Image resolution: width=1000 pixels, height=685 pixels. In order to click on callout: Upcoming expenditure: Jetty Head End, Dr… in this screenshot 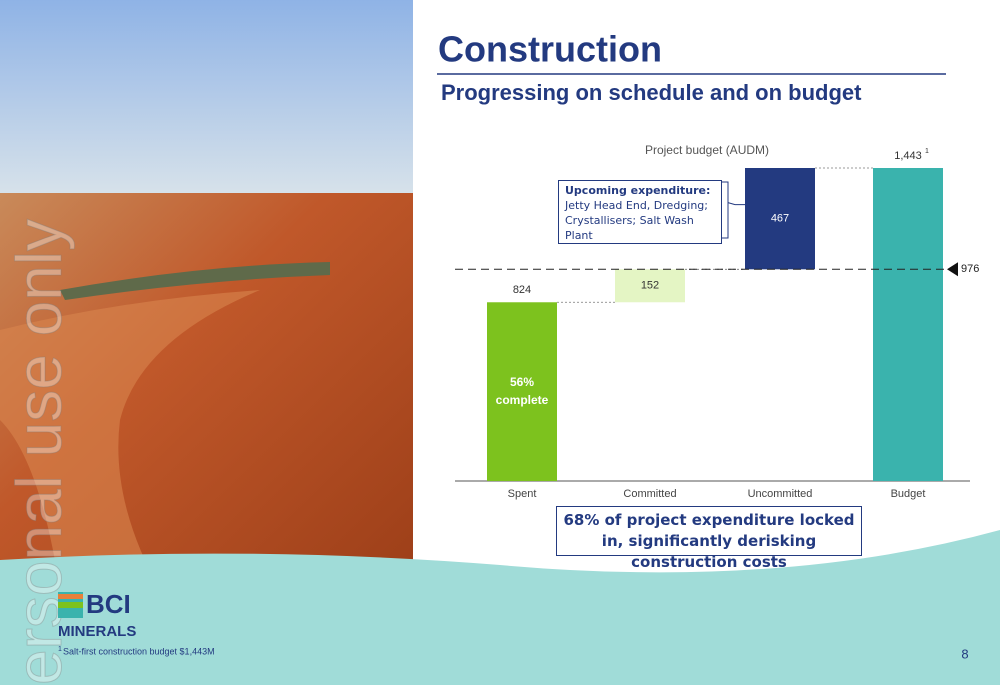, I will do `click(640, 212)`.